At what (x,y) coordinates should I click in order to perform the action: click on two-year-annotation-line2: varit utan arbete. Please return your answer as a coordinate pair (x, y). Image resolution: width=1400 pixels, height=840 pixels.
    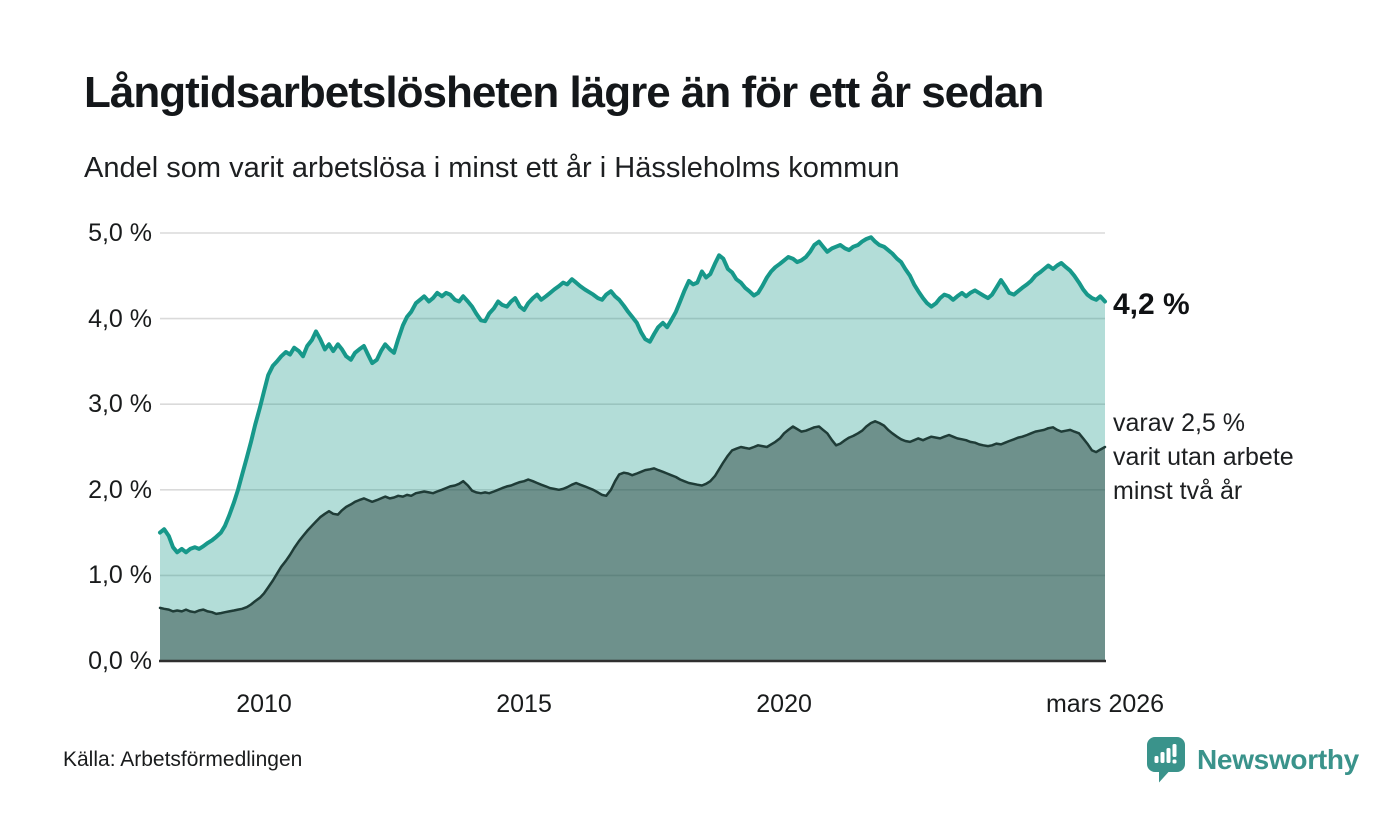
    Looking at the image, I should click on (1203, 457).